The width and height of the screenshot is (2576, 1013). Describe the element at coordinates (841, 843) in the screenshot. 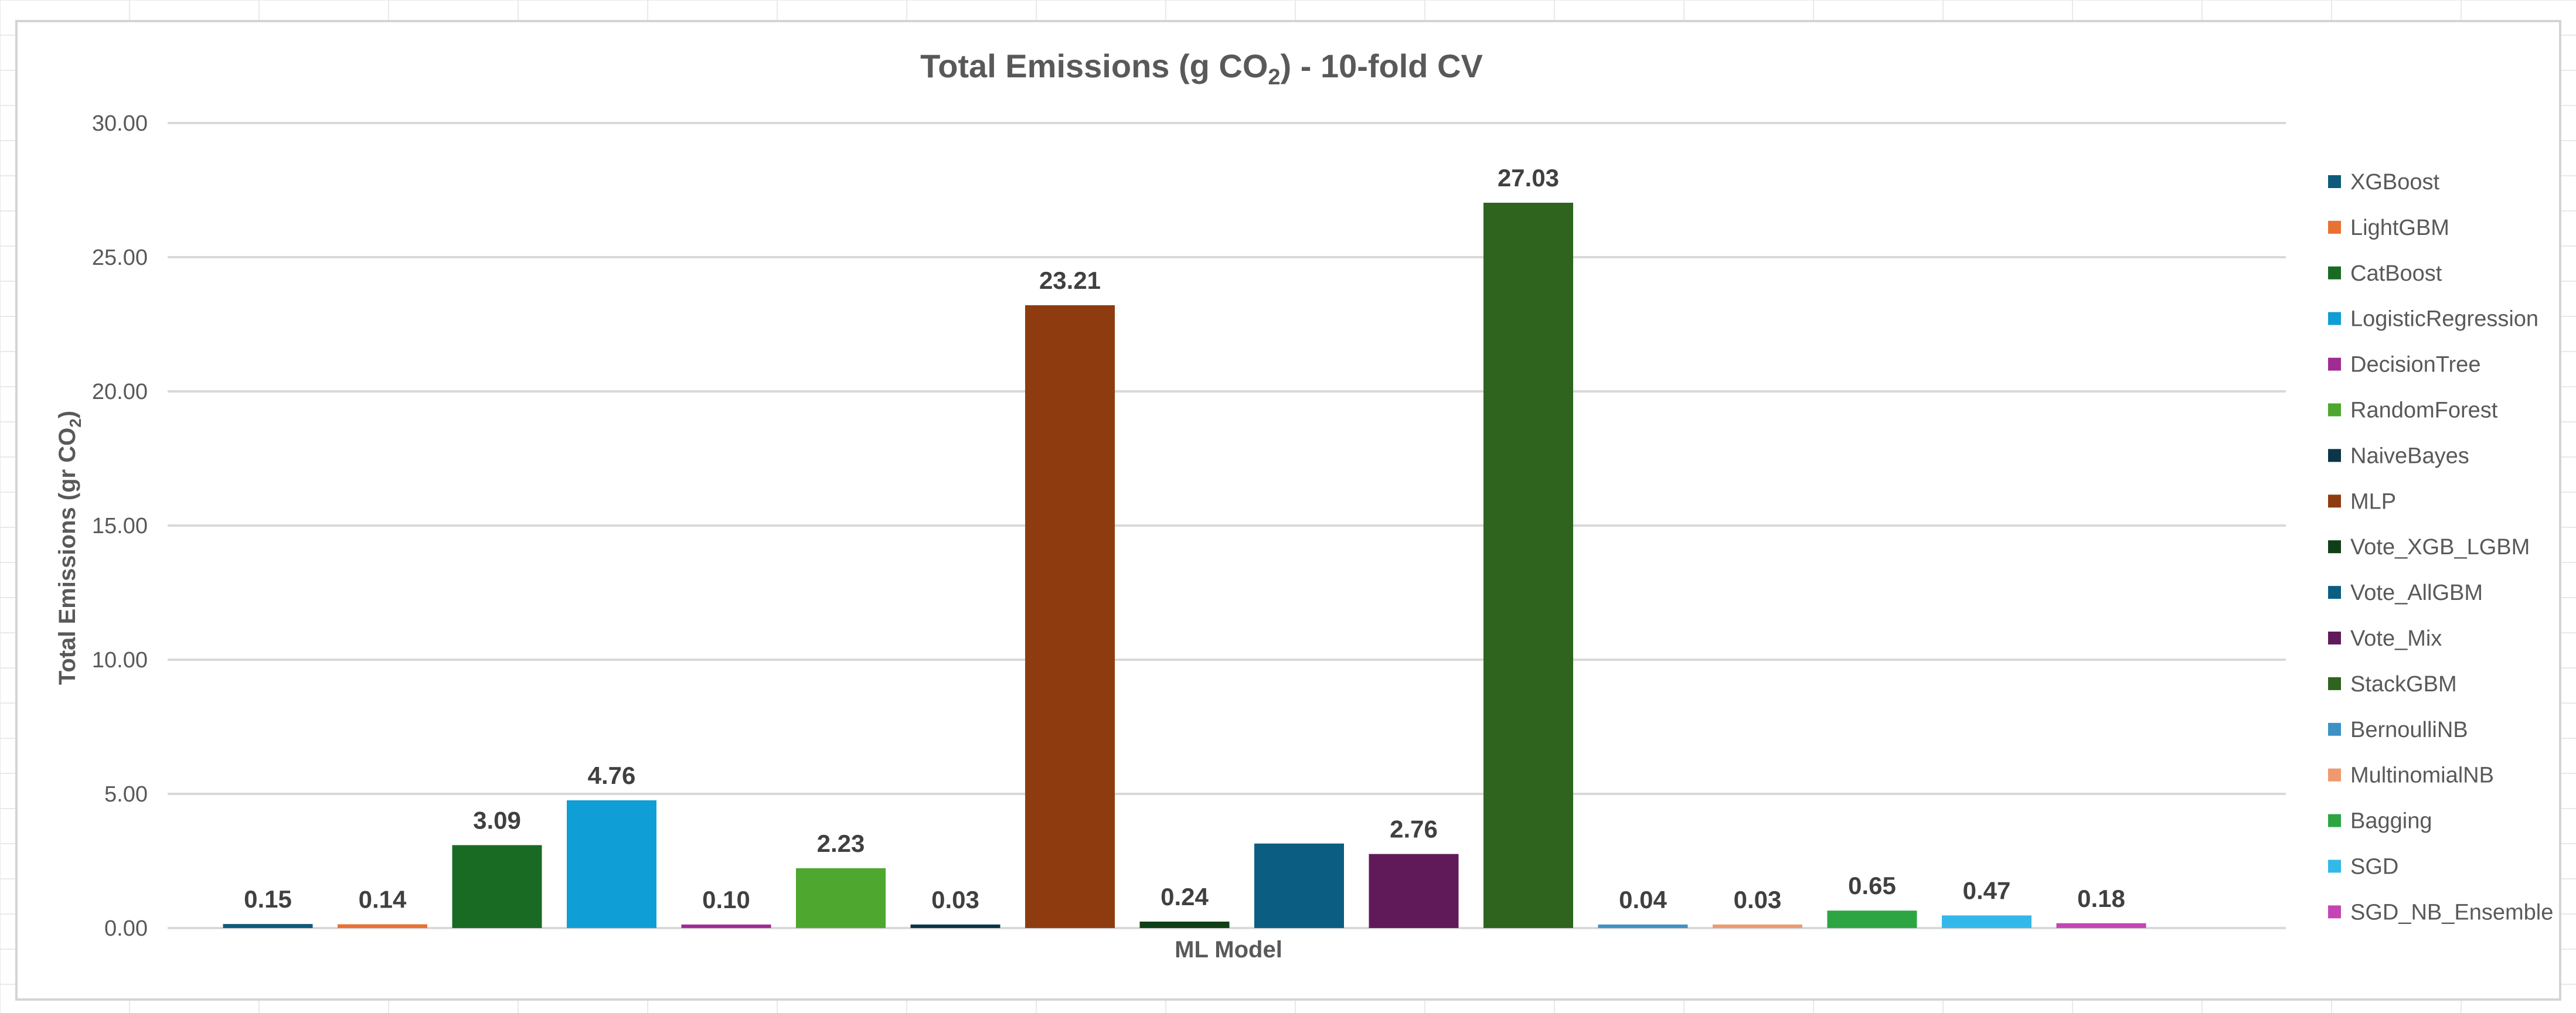

I see `data-label: 2.23` at that location.